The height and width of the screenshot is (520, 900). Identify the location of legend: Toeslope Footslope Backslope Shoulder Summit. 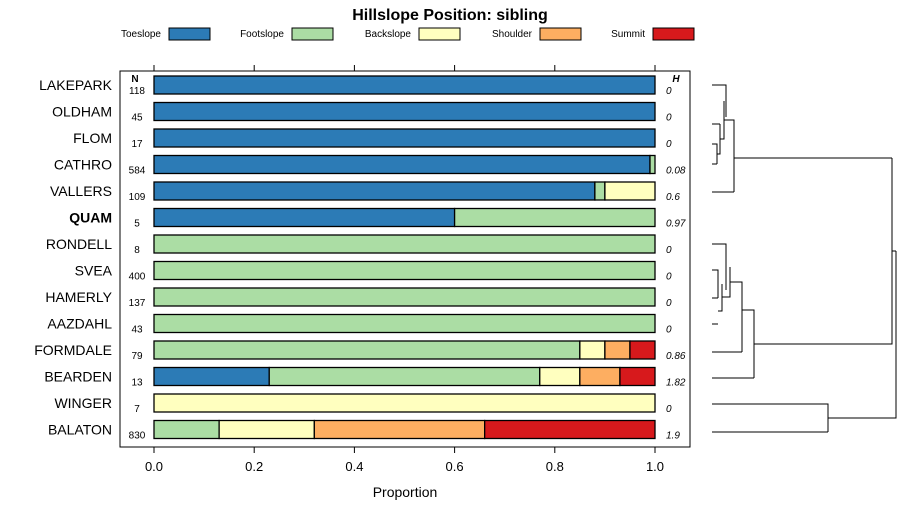
(408, 34).